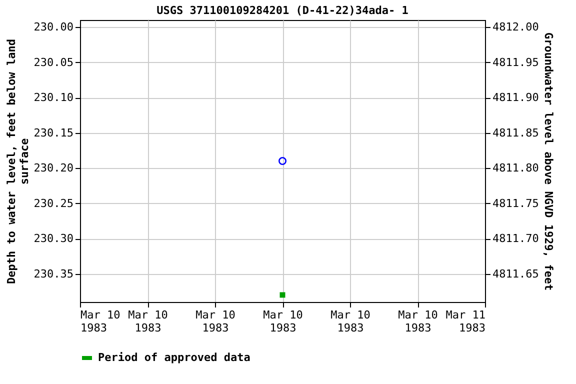  What do you see at coordinates (54, 239) in the screenshot?
I see `y-tick-label: 230.30` at bounding box center [54, 239].